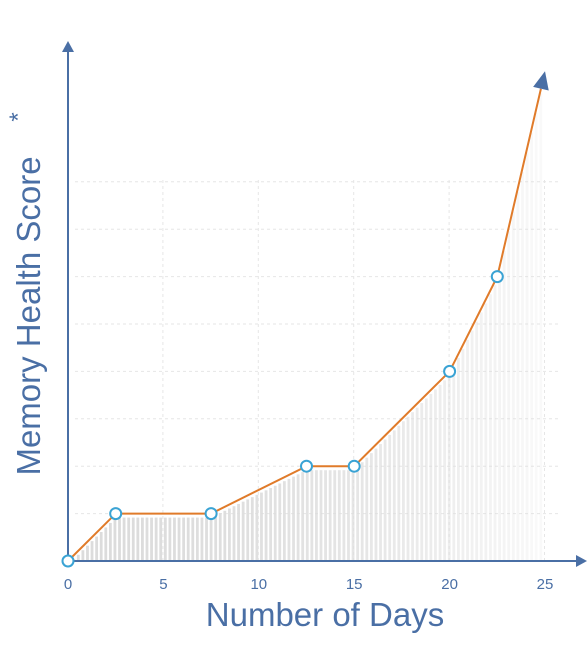  Describe the element at coordinates (68, 584) in the screenshot. I see `x-tick-label: 0` at that location.